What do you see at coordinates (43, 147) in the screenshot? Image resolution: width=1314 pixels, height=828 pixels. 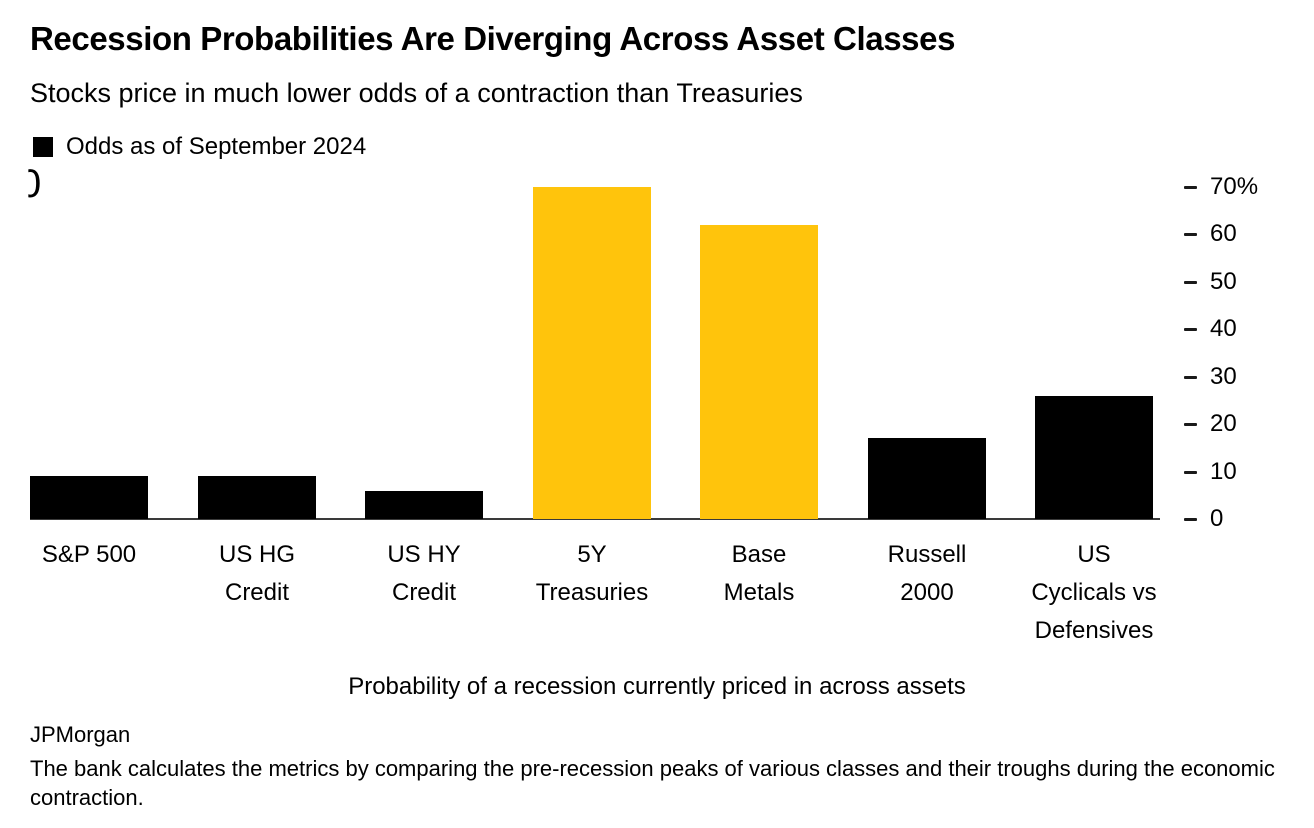 I see `legend-swatch-icon` at bounding box center [43, 147].